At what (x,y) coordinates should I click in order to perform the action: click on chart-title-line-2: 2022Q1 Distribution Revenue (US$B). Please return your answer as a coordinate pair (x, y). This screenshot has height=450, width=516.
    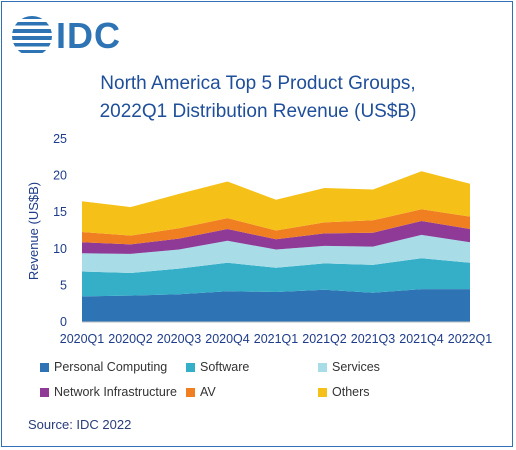
    Looking at the image, I should click on (258, 111).